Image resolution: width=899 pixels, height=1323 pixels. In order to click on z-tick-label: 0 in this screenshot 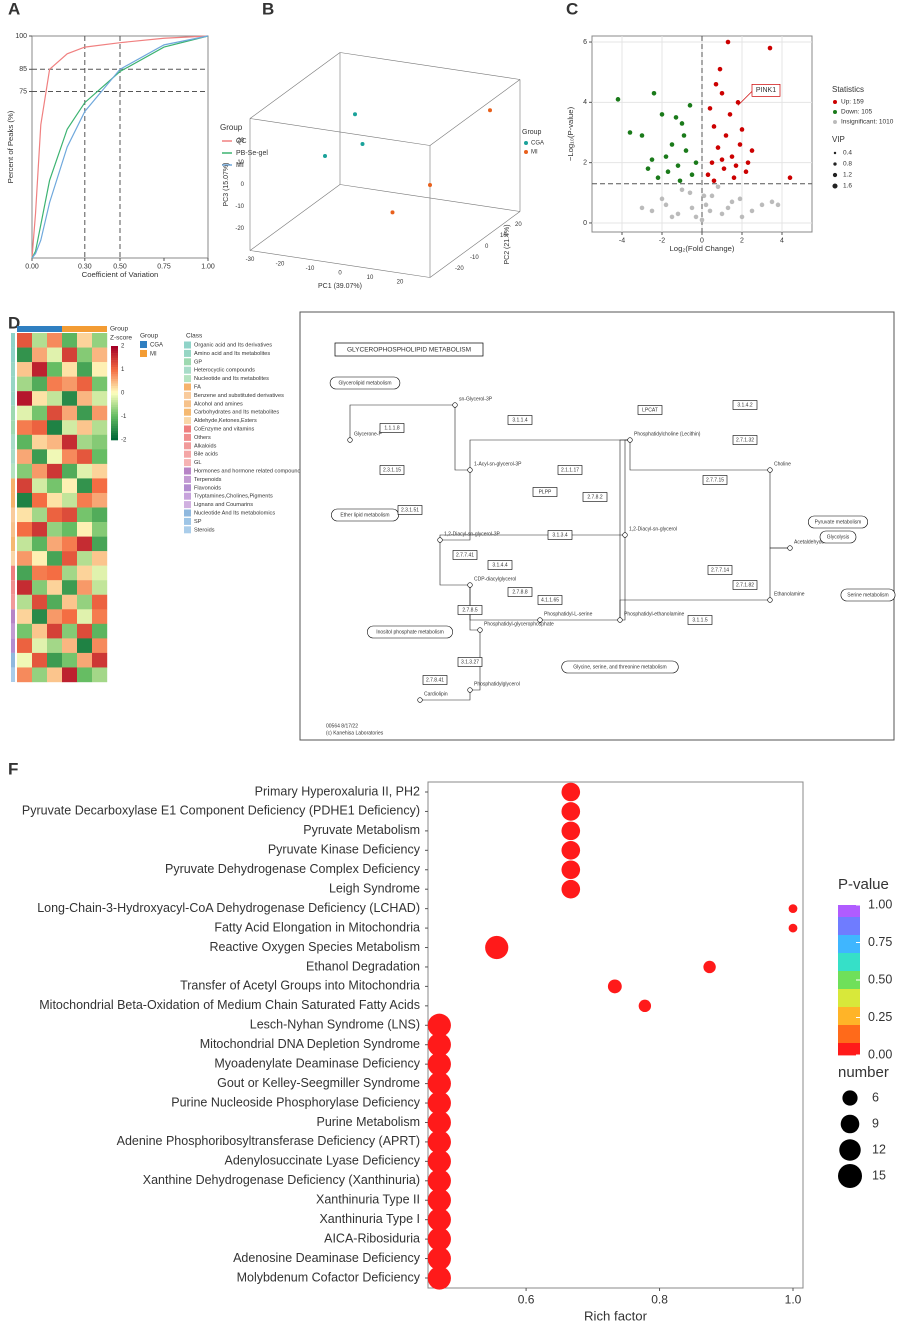, I will do `click(243, 185)`.